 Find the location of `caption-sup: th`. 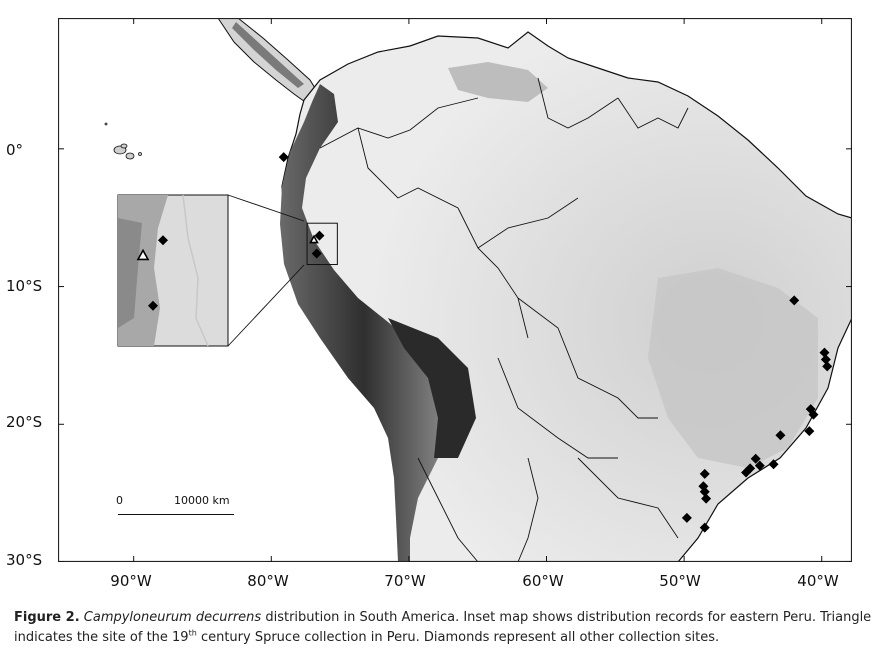

caption-sup: th is located at coordinates (192, 633).